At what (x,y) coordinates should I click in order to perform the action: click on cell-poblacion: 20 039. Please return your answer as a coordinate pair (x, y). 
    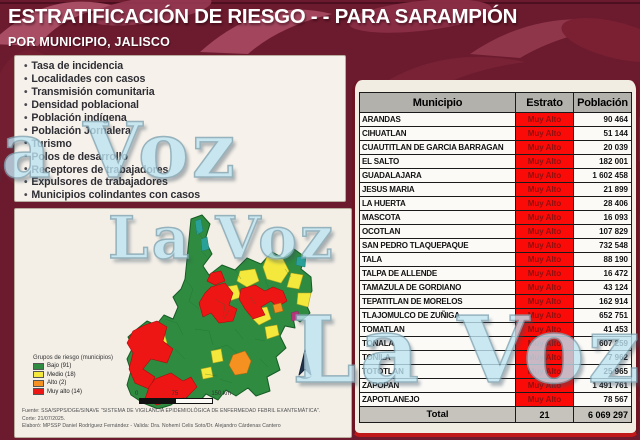
    Looking at the image, I should click on (602, 147).